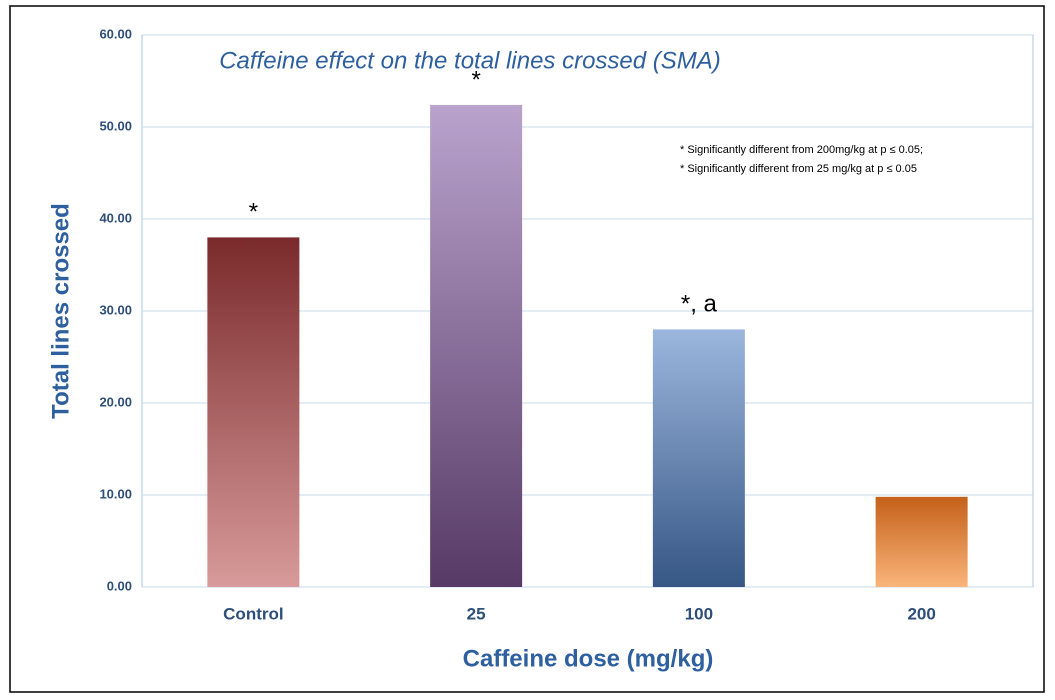 The image size is (1055, 700). What do you see at coordinates (119, 585) in the screenshot?
I see `y-tick-label: 0.00` at bounding box center [119, 585].